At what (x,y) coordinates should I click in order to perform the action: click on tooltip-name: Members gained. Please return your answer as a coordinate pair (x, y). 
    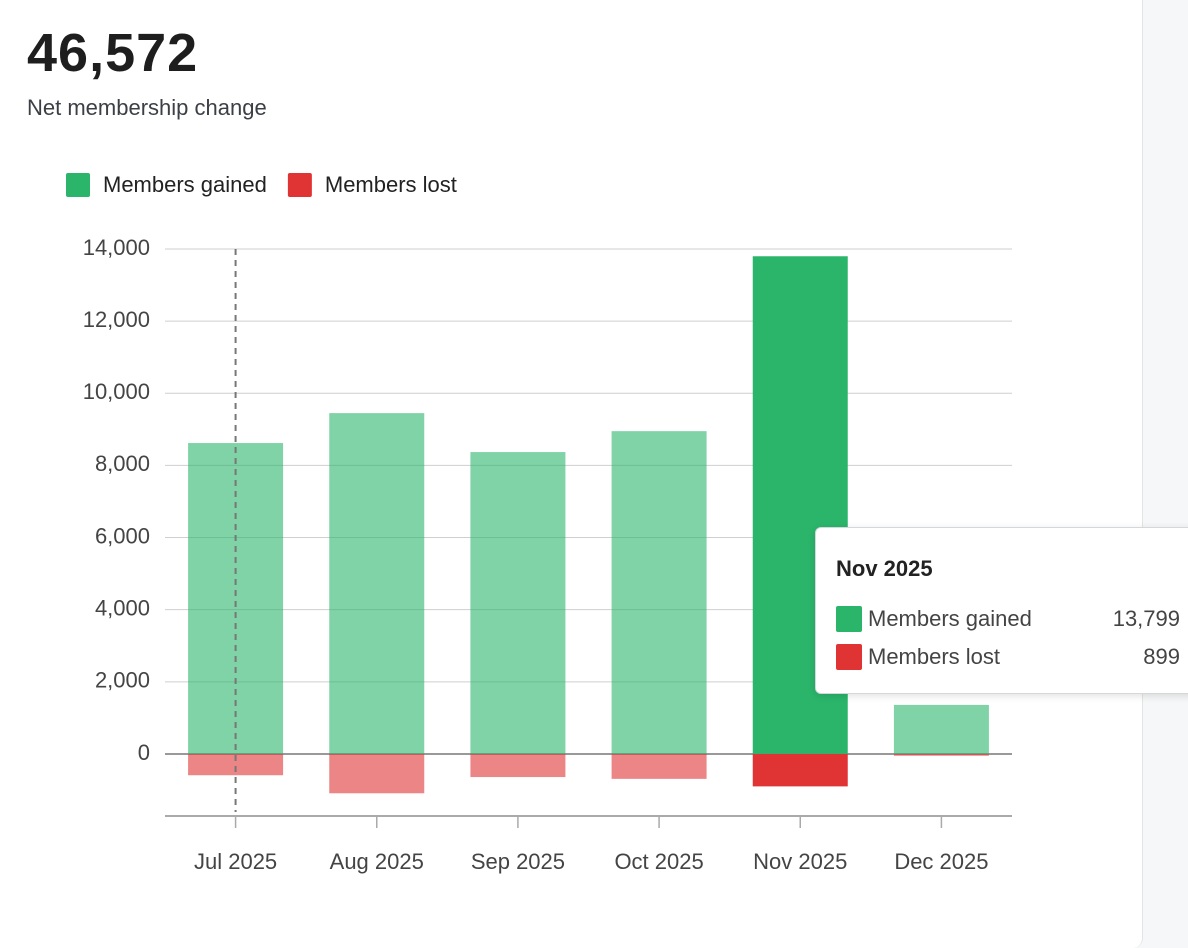
    Looking at the image, I should click on (950, 618).